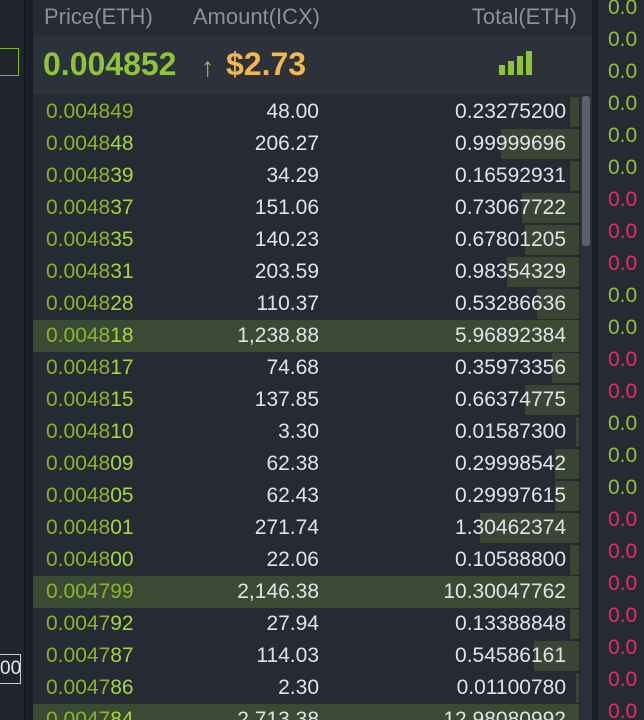  Describe the element at coordinates (510, 655) in the screenshot. I see `order-total: 0.54586161` at that location.